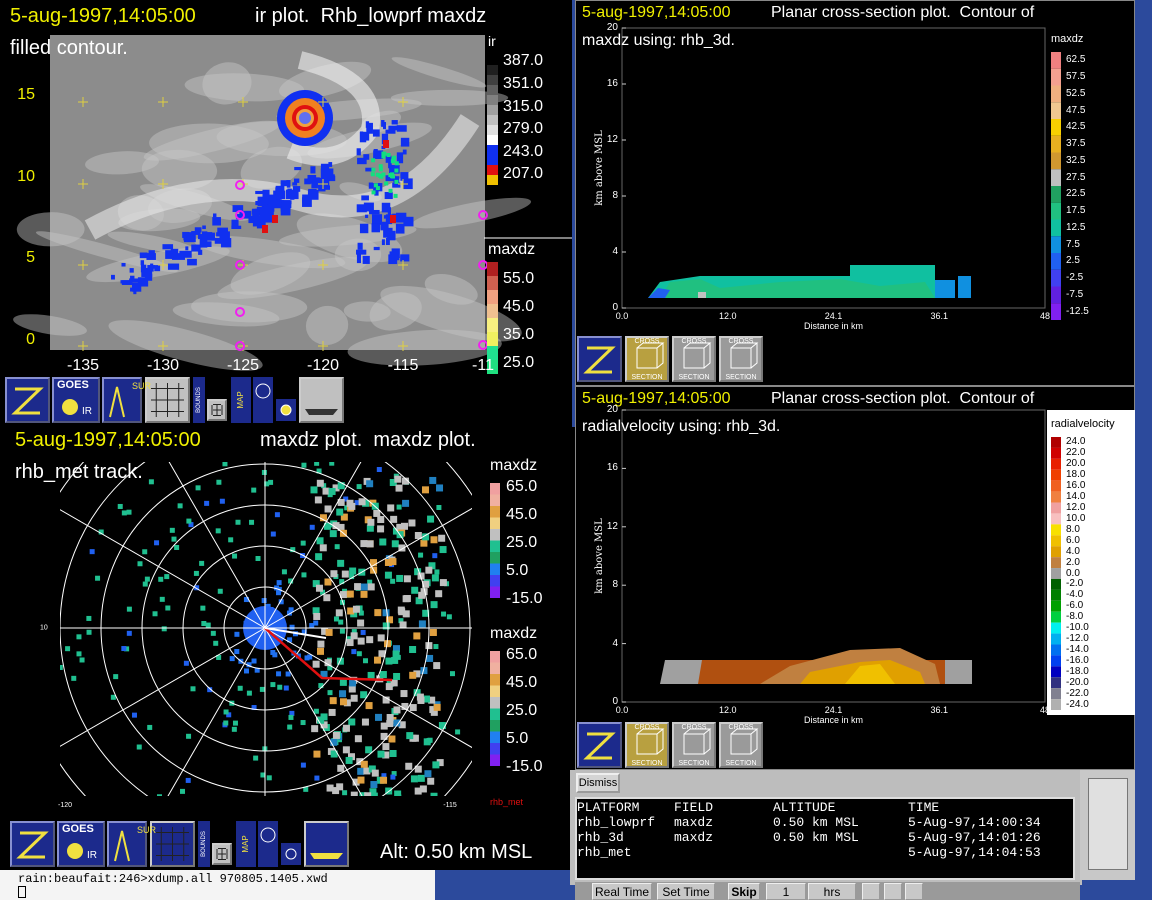  Describe the element at coordinates (249, 307) in the screenshot. I see `cloud` at that location.